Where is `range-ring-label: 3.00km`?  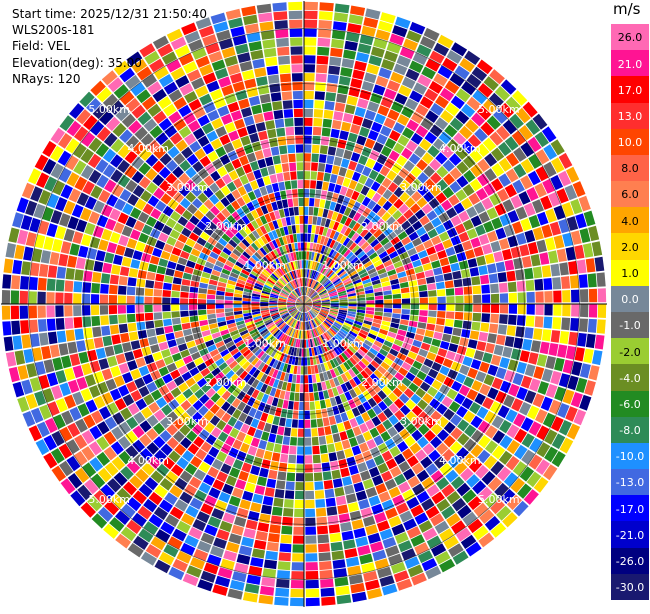 range-ring-label: 3.00km is located at coordinates (187, 421).